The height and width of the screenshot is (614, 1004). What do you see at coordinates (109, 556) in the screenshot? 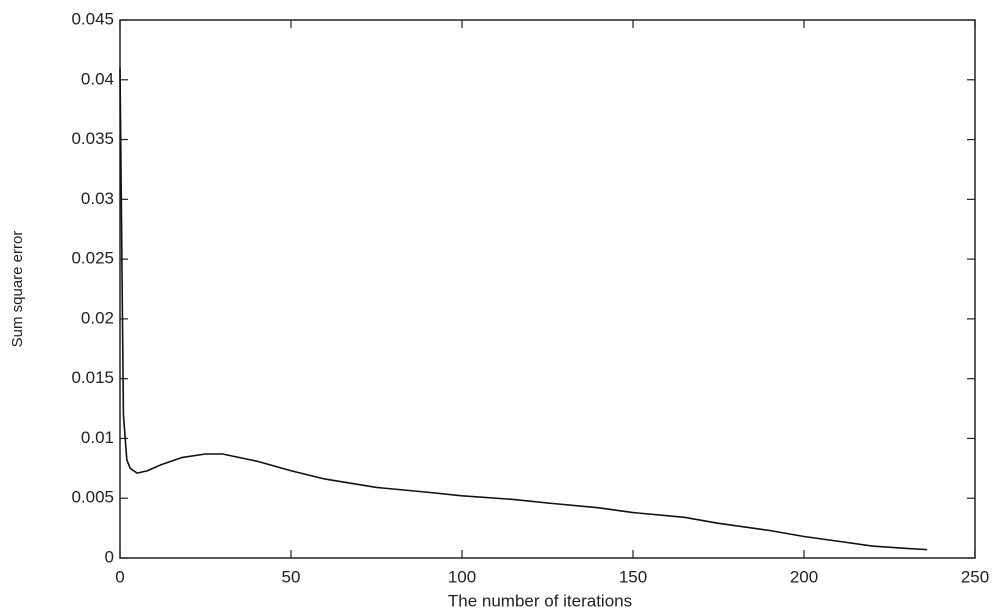
I see `y-tick-label: 0` at bounding box center [109, 556].